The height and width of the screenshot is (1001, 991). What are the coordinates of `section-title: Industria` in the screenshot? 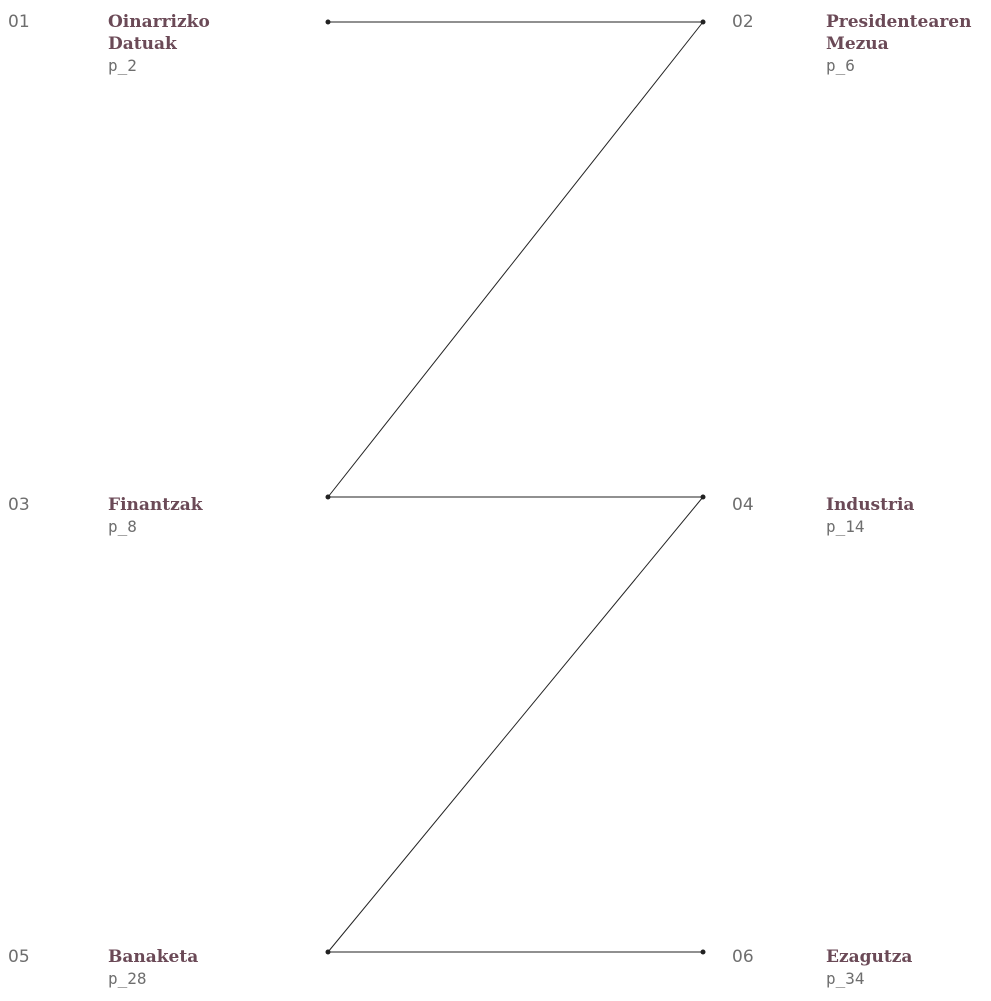 It's located at (870, 505).